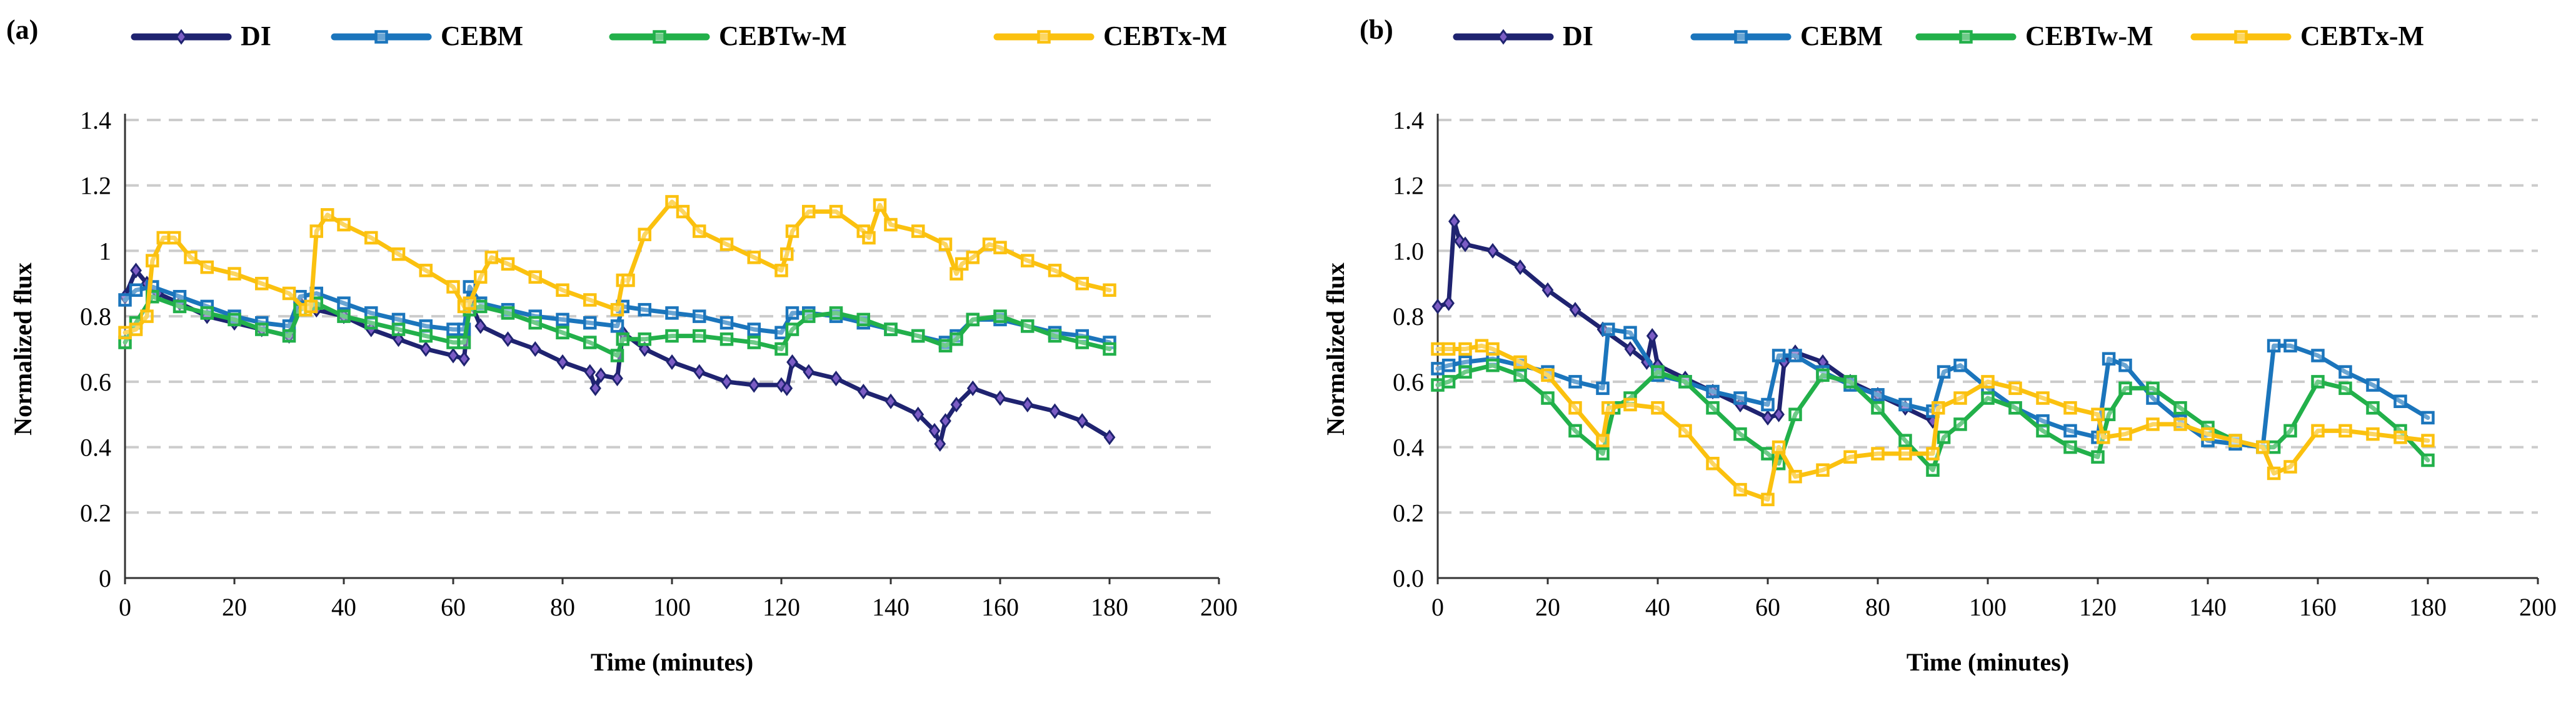 Image resolution: width=2576 pixels, height=703 pixels. I want to click on x-tick-label: 120, so click(2098, 607).